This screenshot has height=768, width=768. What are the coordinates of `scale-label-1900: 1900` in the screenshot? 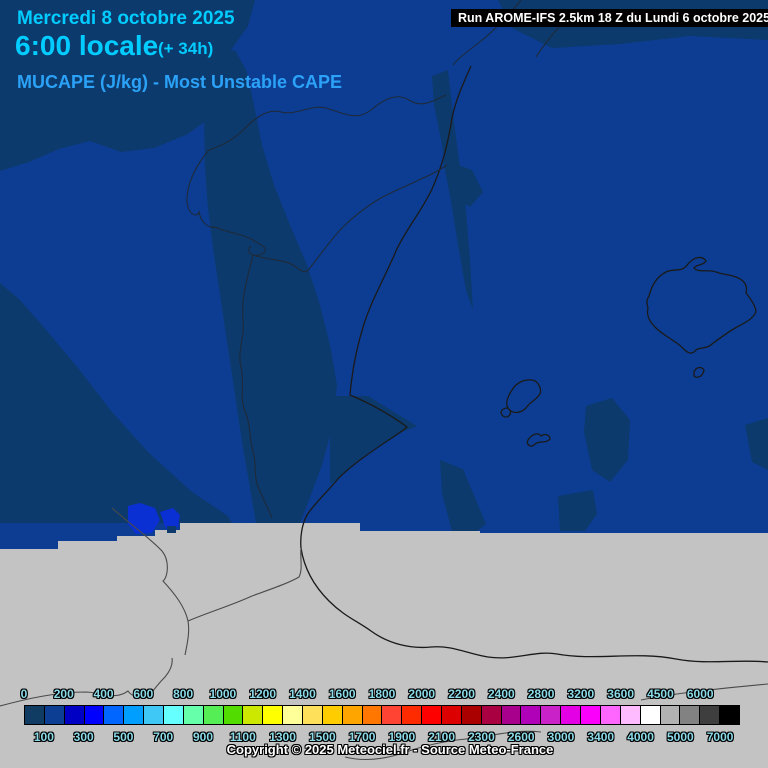 It's located at (402, 737).